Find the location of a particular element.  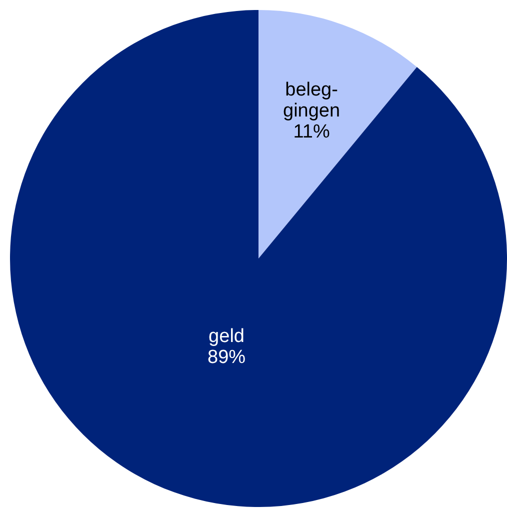

data-label: 11% is located at coordinates (311, 131).